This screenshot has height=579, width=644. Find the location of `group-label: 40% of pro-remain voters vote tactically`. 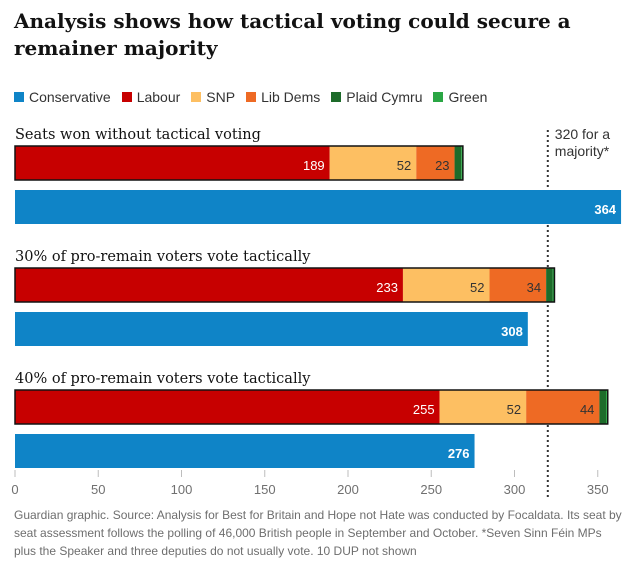

group-label: 40% of pro-remain voters vote tactically is located at coordinates (163, 379).